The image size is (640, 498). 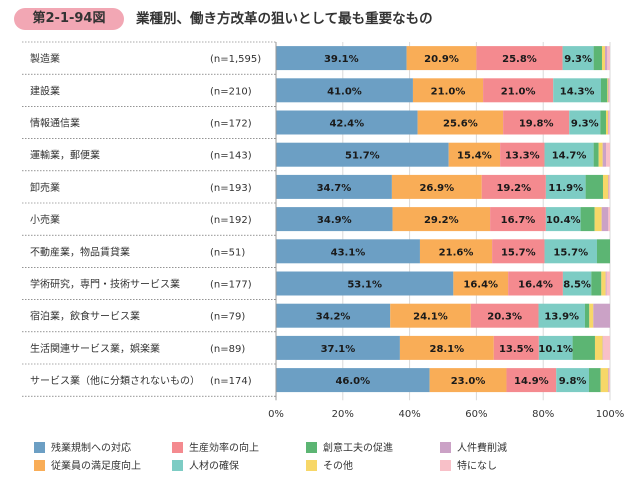 I want to click on data-label: 46.0%, so click(x=352, y=381).